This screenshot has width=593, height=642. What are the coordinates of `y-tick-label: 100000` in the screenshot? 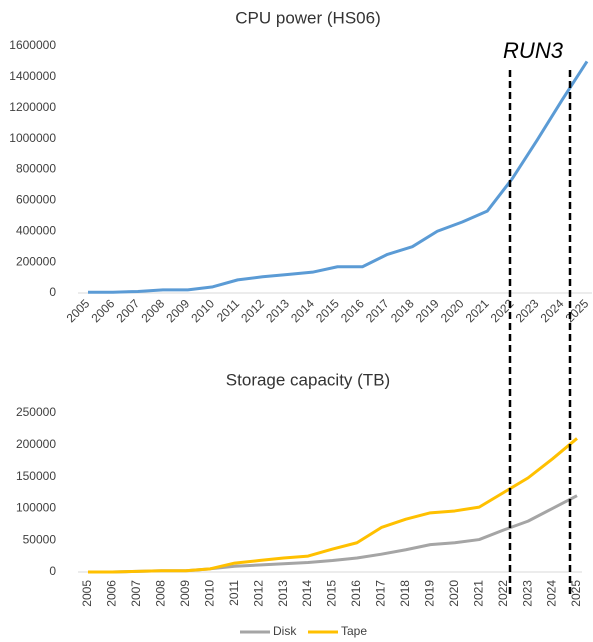 It's located at (36, 508).